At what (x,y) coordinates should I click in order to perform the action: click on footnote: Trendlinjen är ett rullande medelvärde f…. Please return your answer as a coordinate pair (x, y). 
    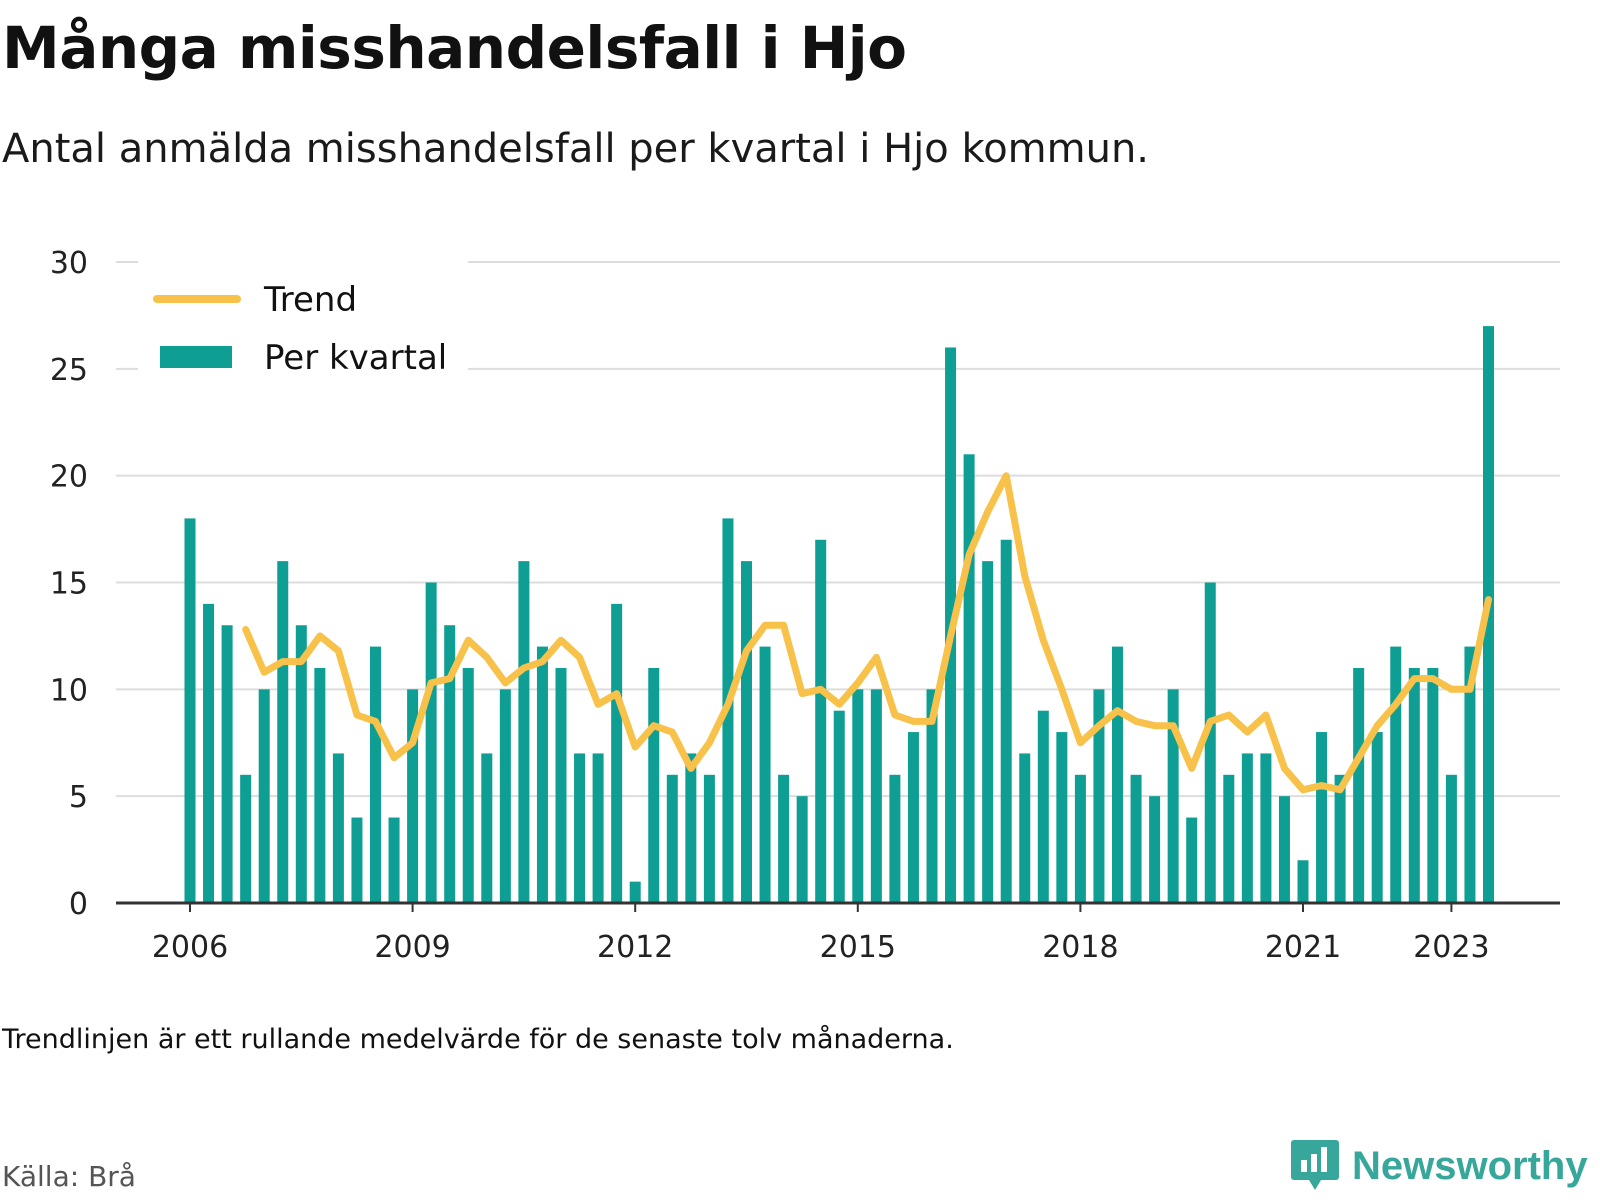
    Looking at the image, I should click on (478, 1039).